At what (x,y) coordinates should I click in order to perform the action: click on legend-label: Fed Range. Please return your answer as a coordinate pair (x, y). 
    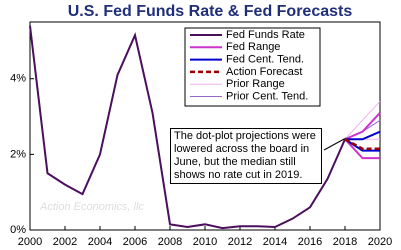
    Looking at the image, I should click on (253, 47).